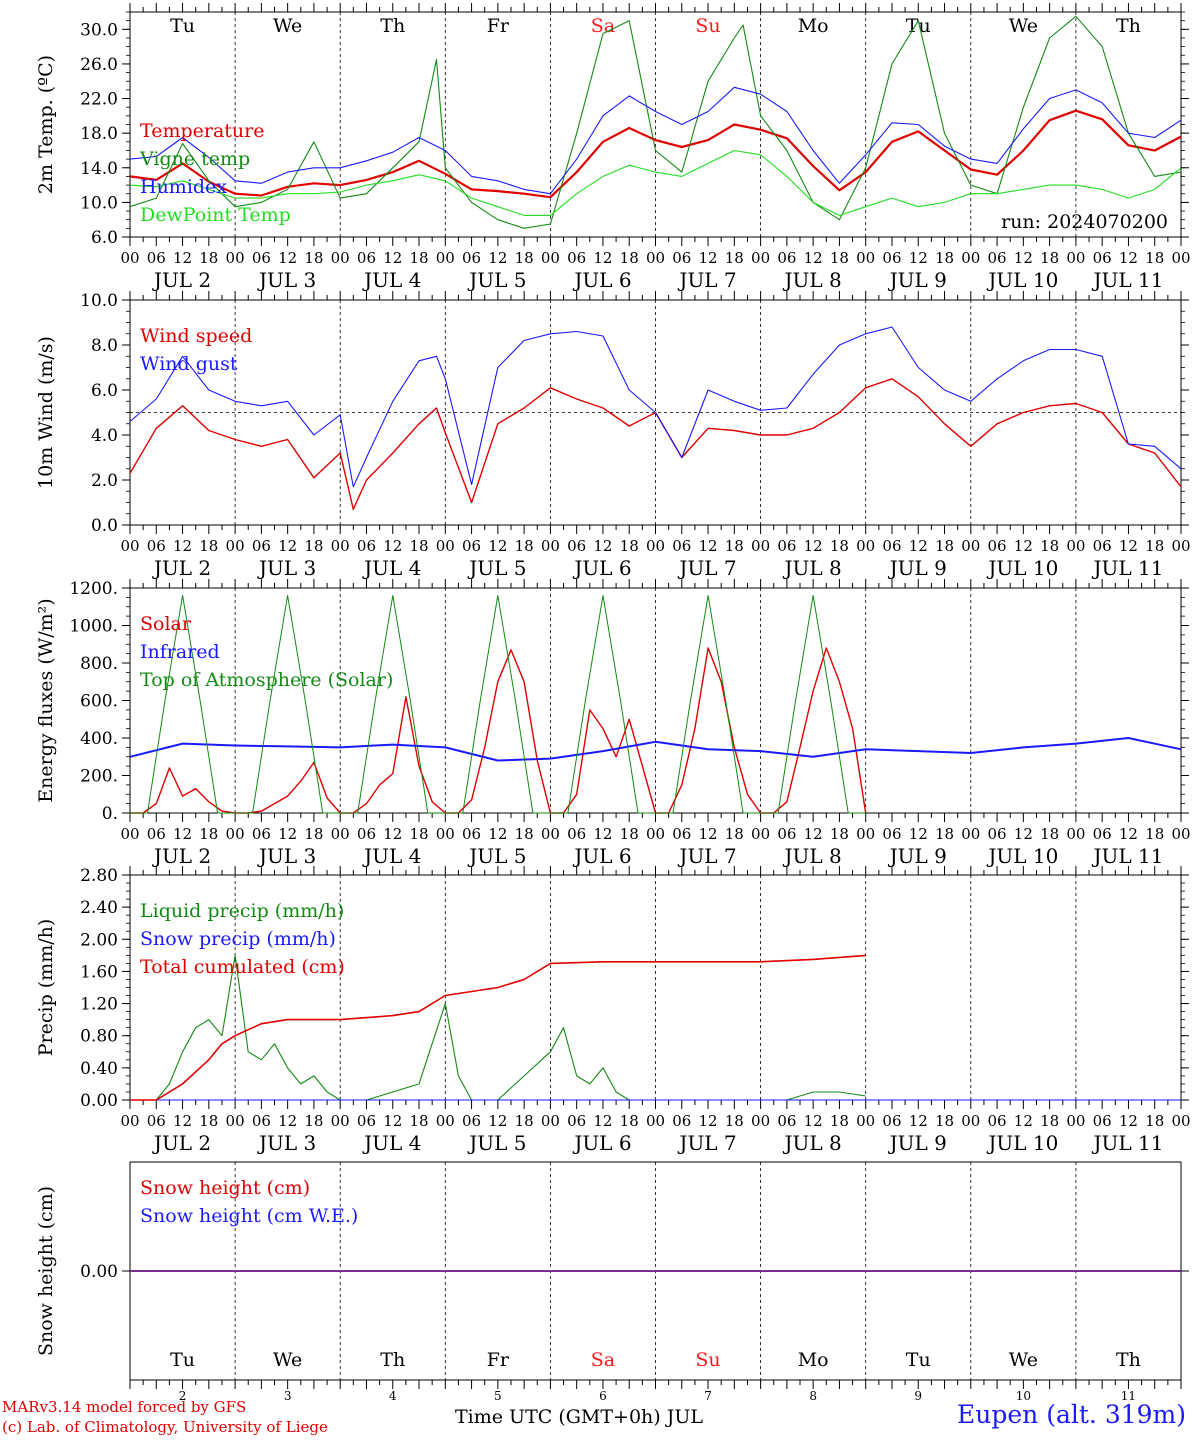 This screenshot has height=1445, width=1194. Describe the element at coordinates (110, 814) in the screenshot. I see `y-tick-label: 0.` at that location.